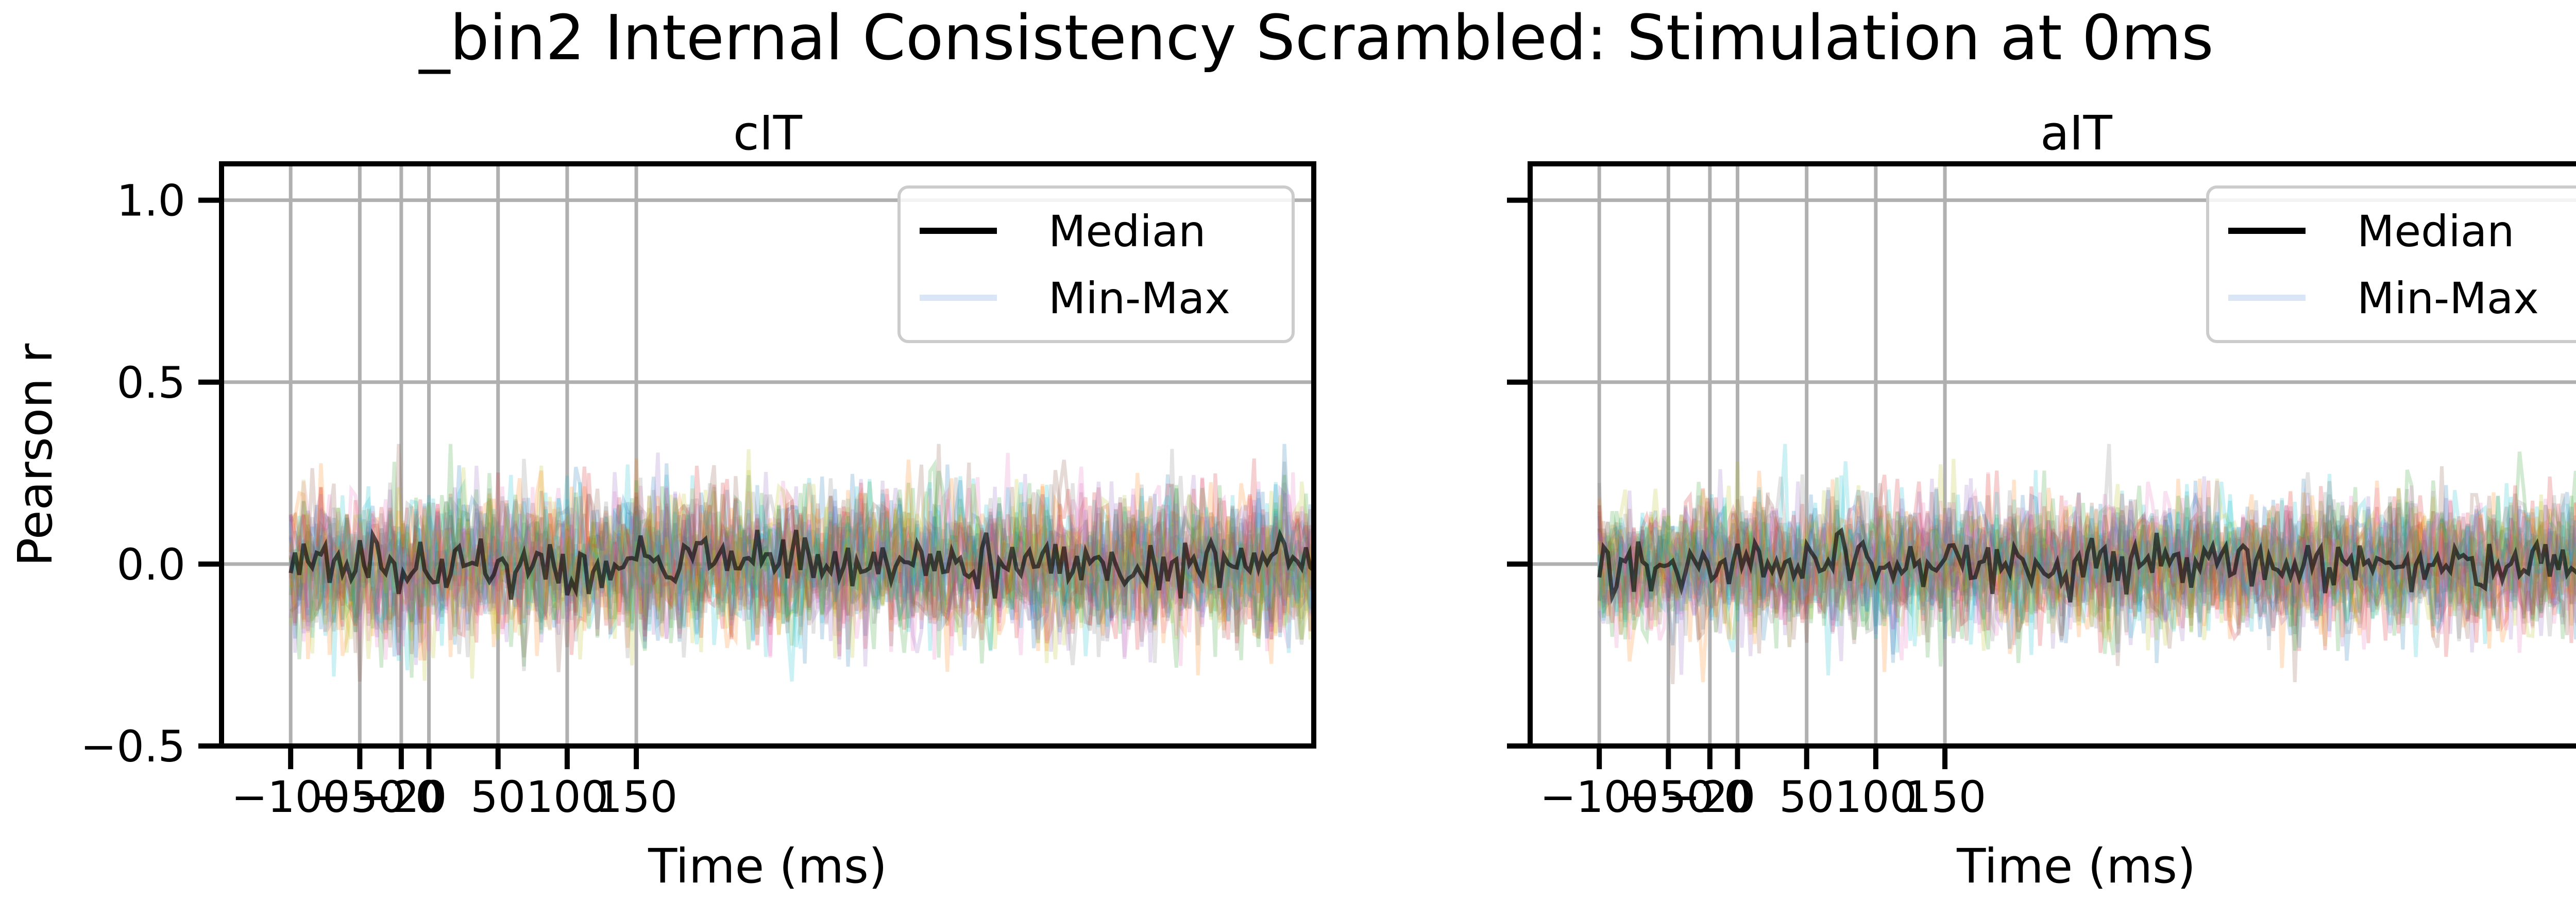 The width and height of the screenshot is (2576, 899). I want to click on y-tick-label: −0.5, so click(132, 746).